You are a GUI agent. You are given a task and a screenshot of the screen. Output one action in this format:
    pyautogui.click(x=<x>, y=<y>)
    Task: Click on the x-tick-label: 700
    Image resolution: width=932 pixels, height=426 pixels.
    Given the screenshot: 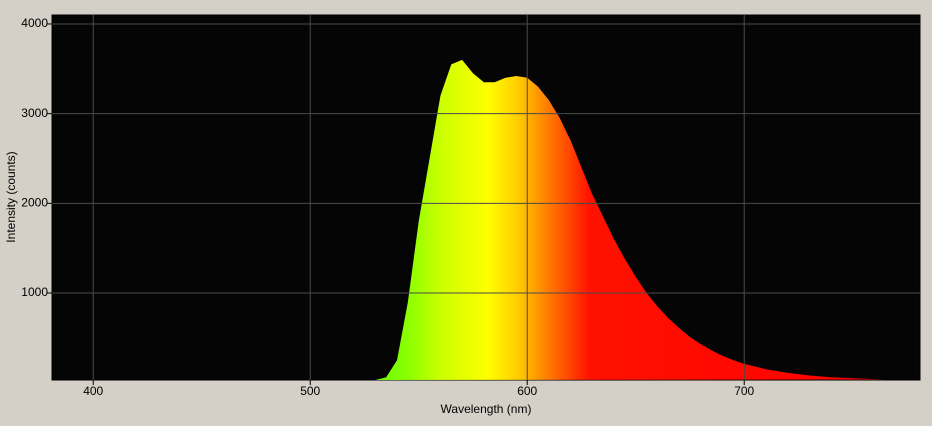 What is the action you would take?
    pyautogui.click(x=744, y=391)
    